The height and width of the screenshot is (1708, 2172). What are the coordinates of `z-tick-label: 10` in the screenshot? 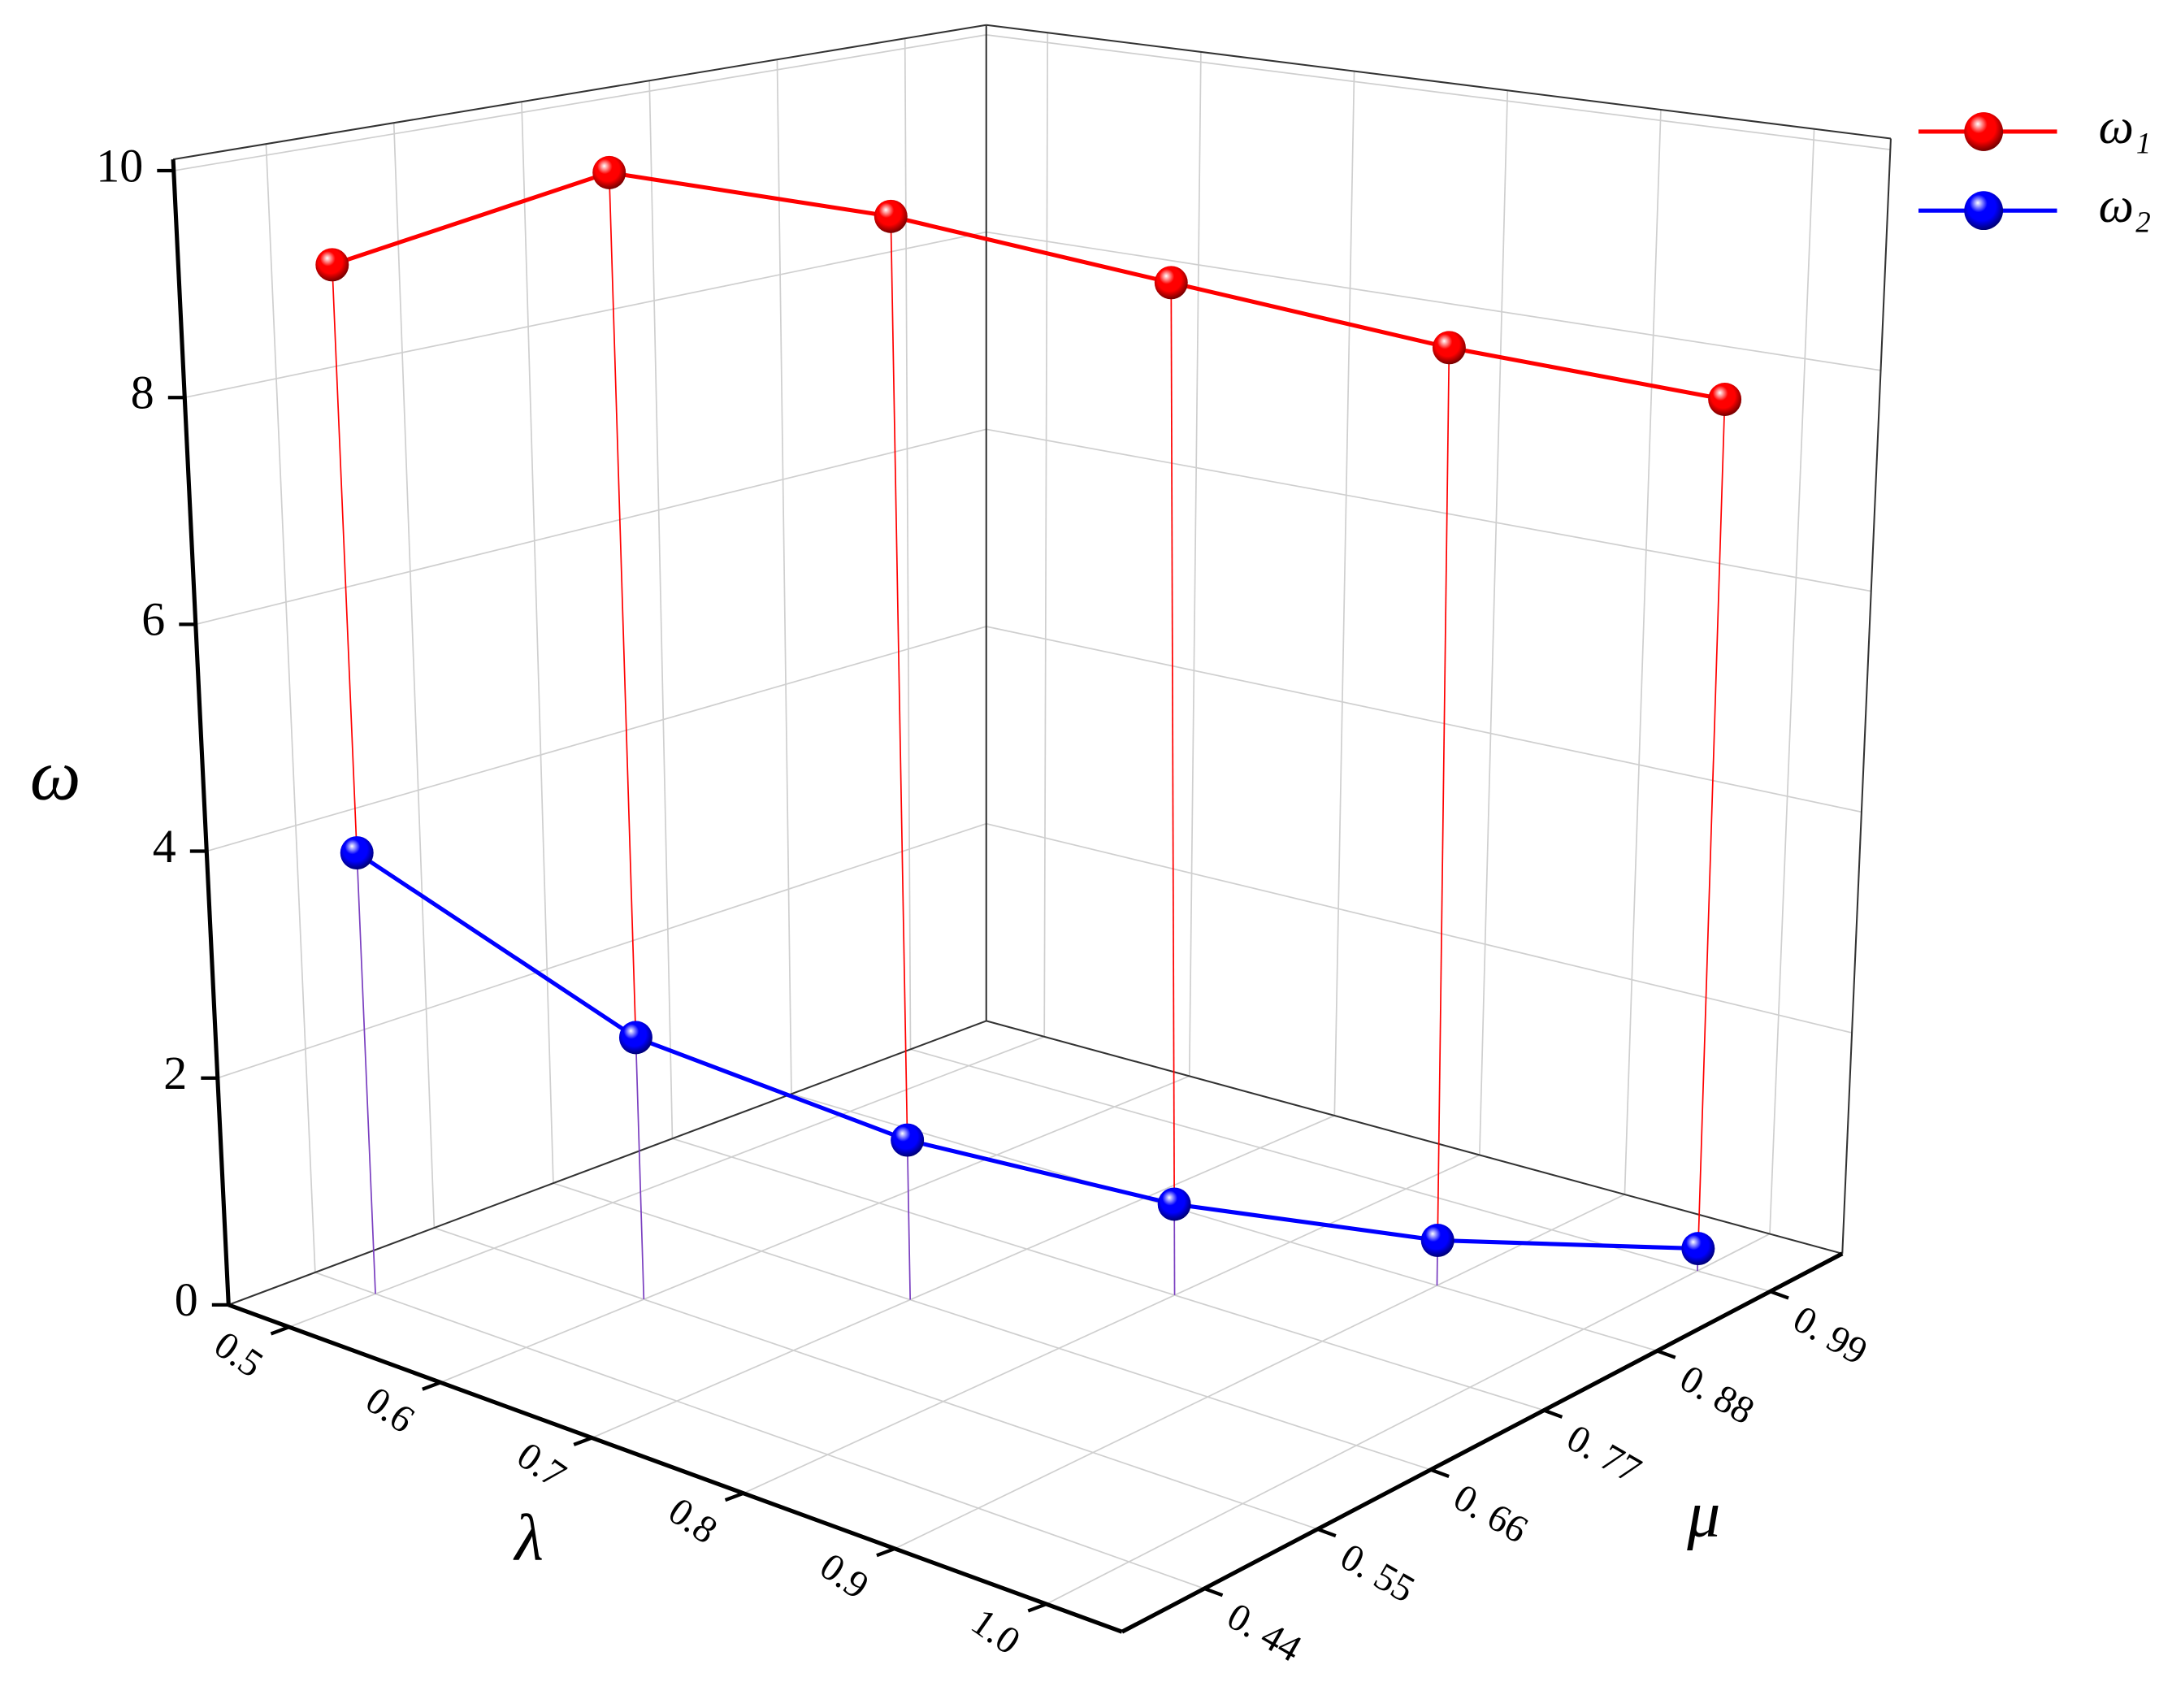 It's located at (119, 165).